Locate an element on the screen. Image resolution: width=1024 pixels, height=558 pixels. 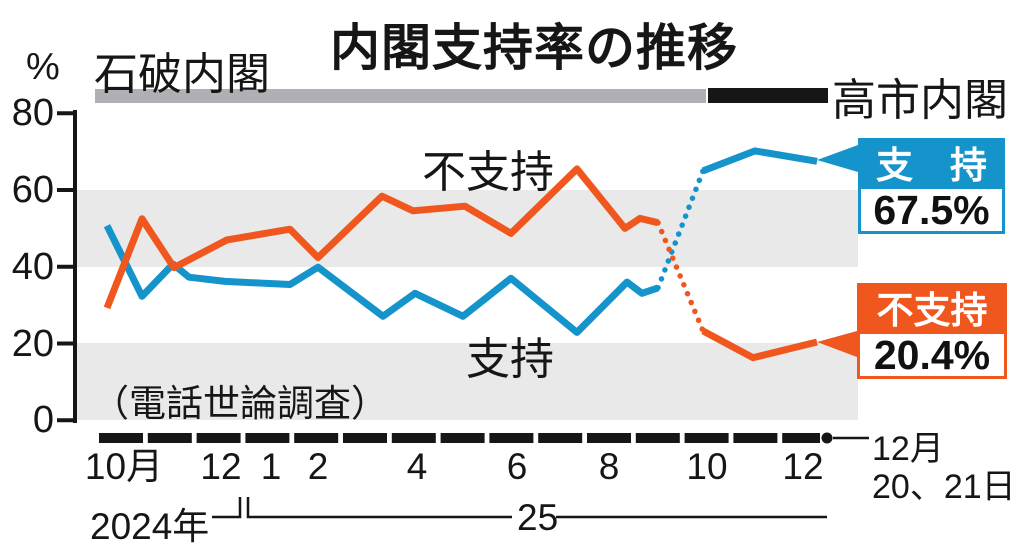
page-title: 内閣支持率の推移 is located at coordinates (534, 48).